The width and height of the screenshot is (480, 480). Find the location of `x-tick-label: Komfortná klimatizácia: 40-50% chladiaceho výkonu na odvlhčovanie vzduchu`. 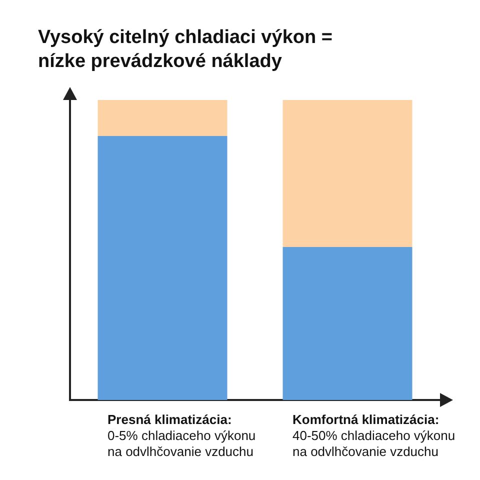

x-tick-label: Komfortná klimatizácia: 40-50% chladiaceho výkonu na odvlhčovanie vzduchu is located at coordinates (374, 436).